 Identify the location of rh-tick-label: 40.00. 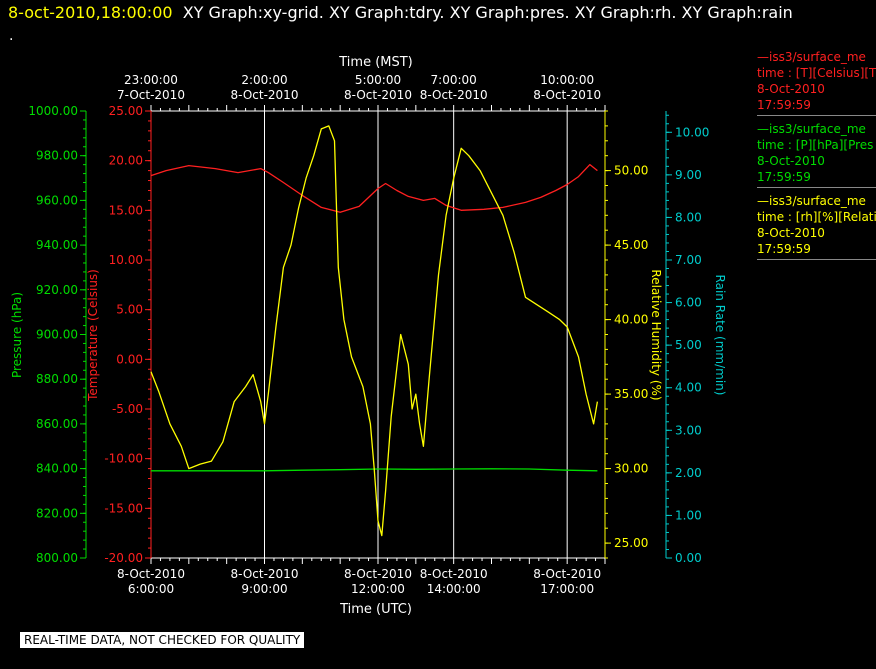
(631, 320).